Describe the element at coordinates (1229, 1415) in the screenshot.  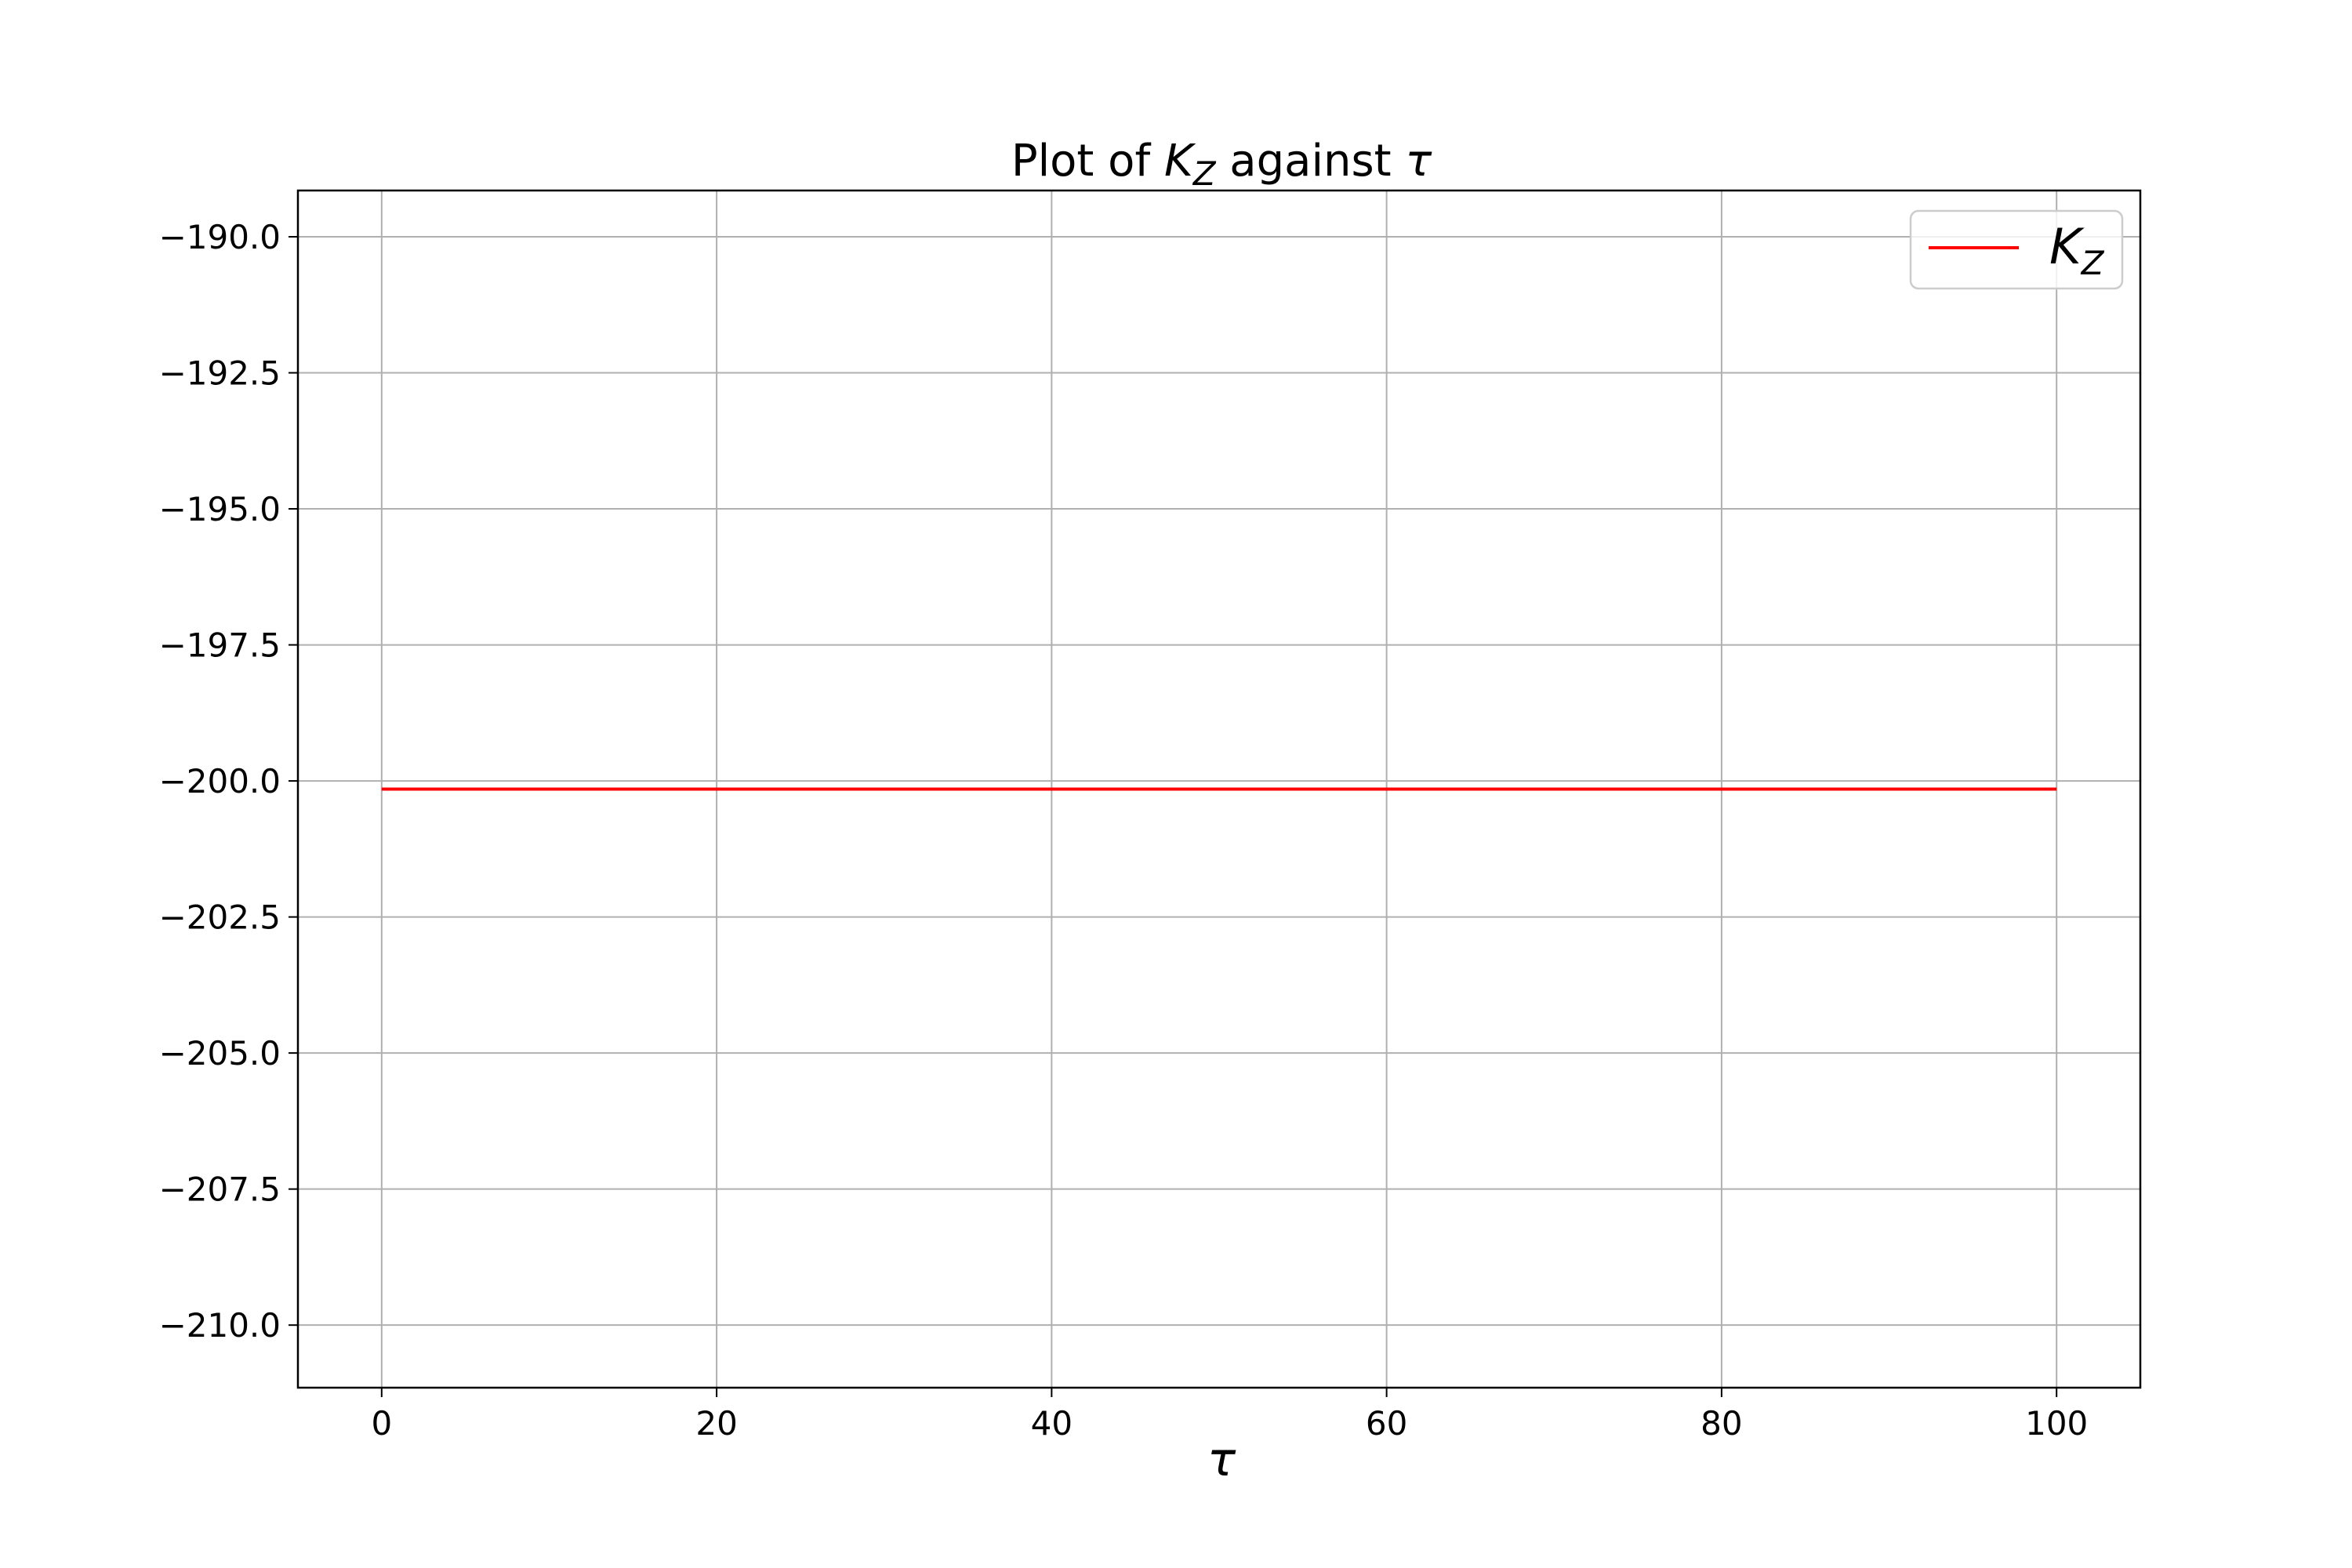
I see `x-axis: 0 20 40 60 80 100` at that location.